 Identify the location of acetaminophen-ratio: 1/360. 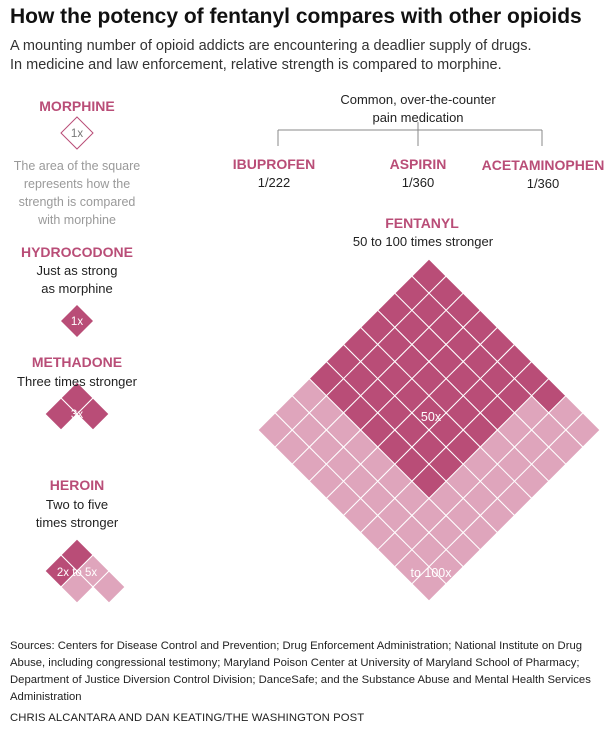
(543, 183).